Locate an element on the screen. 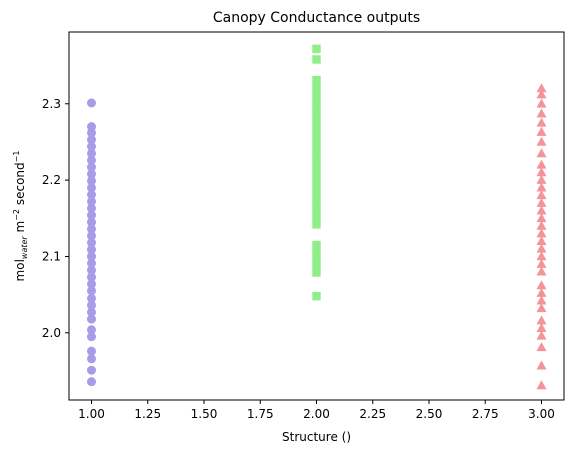 The image size is (574, 453). y-tick-label: 2.1 is located at coordinates (51, 256).